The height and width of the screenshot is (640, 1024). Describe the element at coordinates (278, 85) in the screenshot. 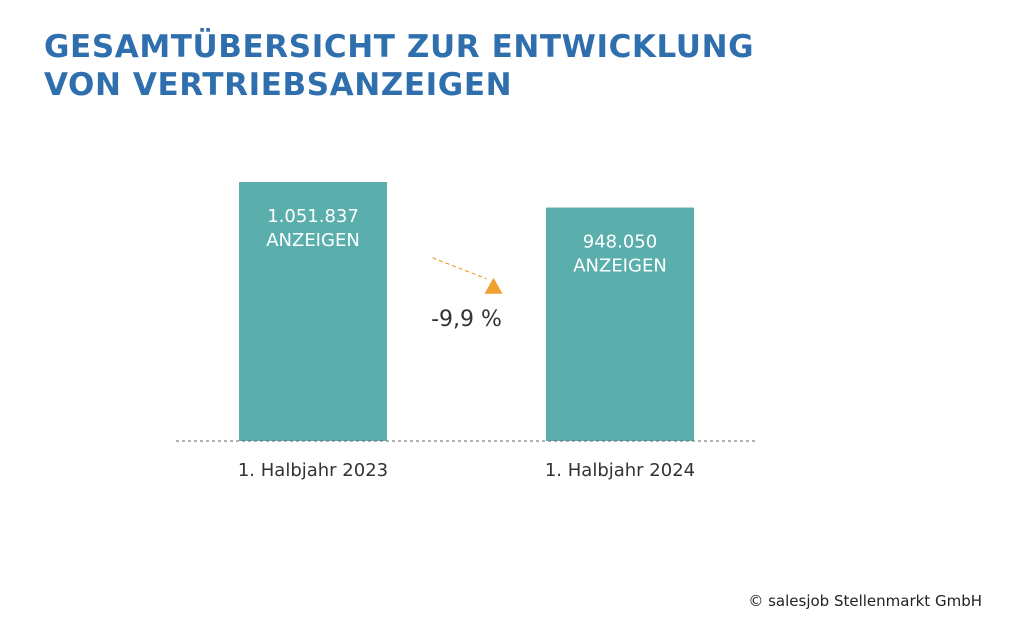

I see `chart-title-line-2: VON VERTRIEBSANZEIGEN` at that location.